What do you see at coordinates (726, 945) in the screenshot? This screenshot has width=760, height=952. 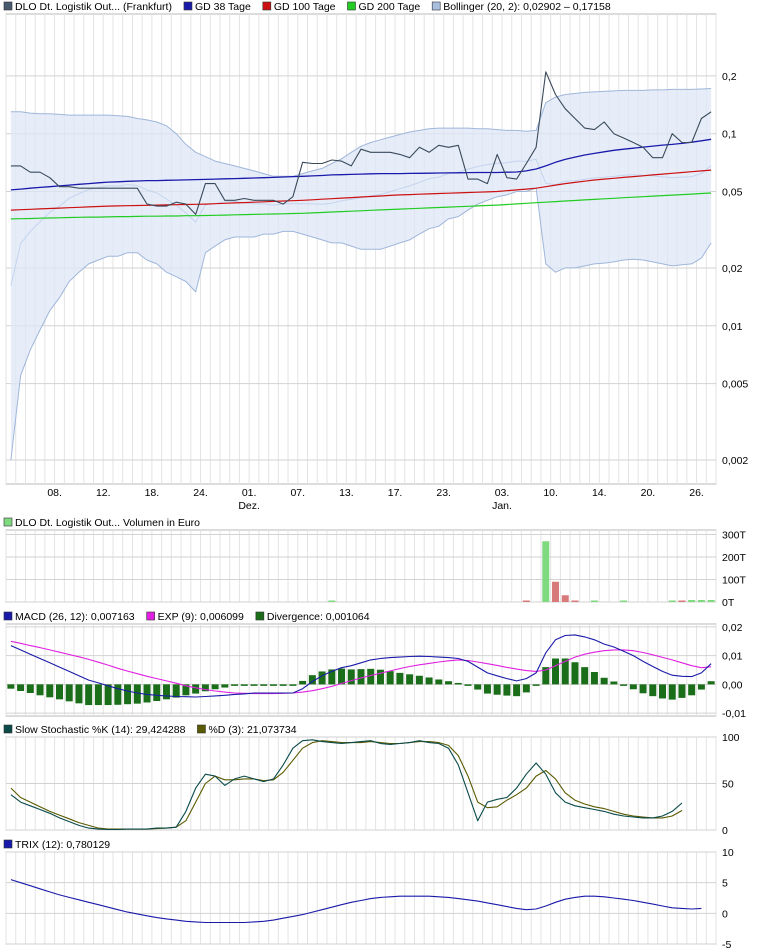 I see `trix-y-tick-label: -5` at bounding box center [726, 945].